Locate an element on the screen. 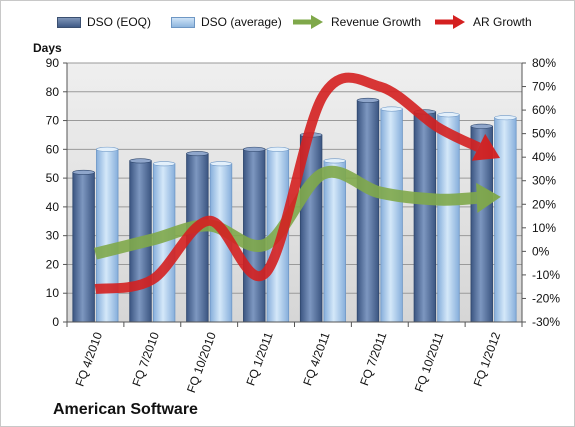  right-tick-label: 0% is located at coordinates (541, 251).